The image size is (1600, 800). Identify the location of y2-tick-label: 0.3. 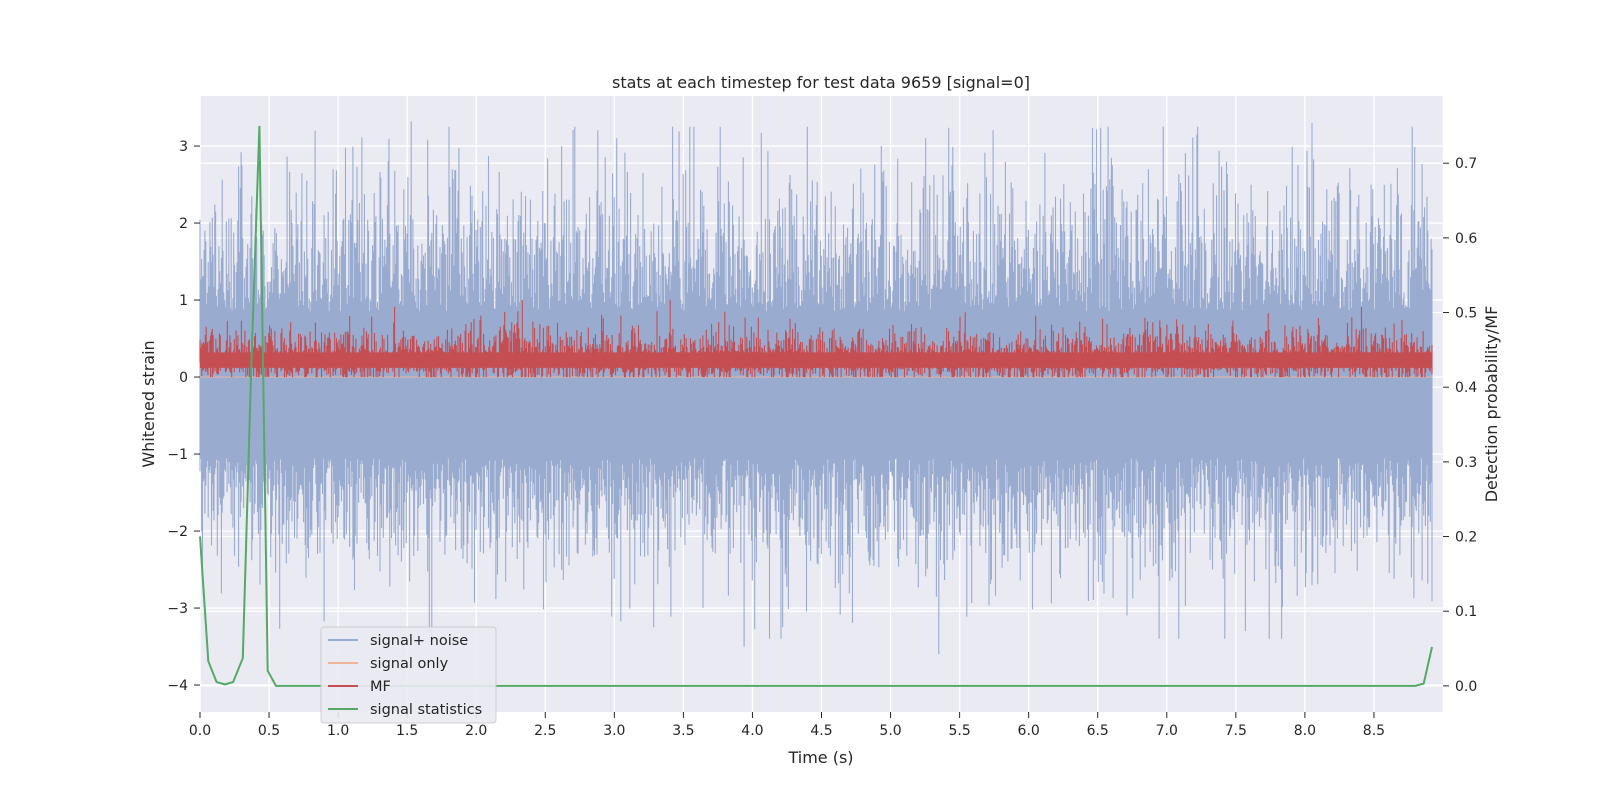
(1466, 463).